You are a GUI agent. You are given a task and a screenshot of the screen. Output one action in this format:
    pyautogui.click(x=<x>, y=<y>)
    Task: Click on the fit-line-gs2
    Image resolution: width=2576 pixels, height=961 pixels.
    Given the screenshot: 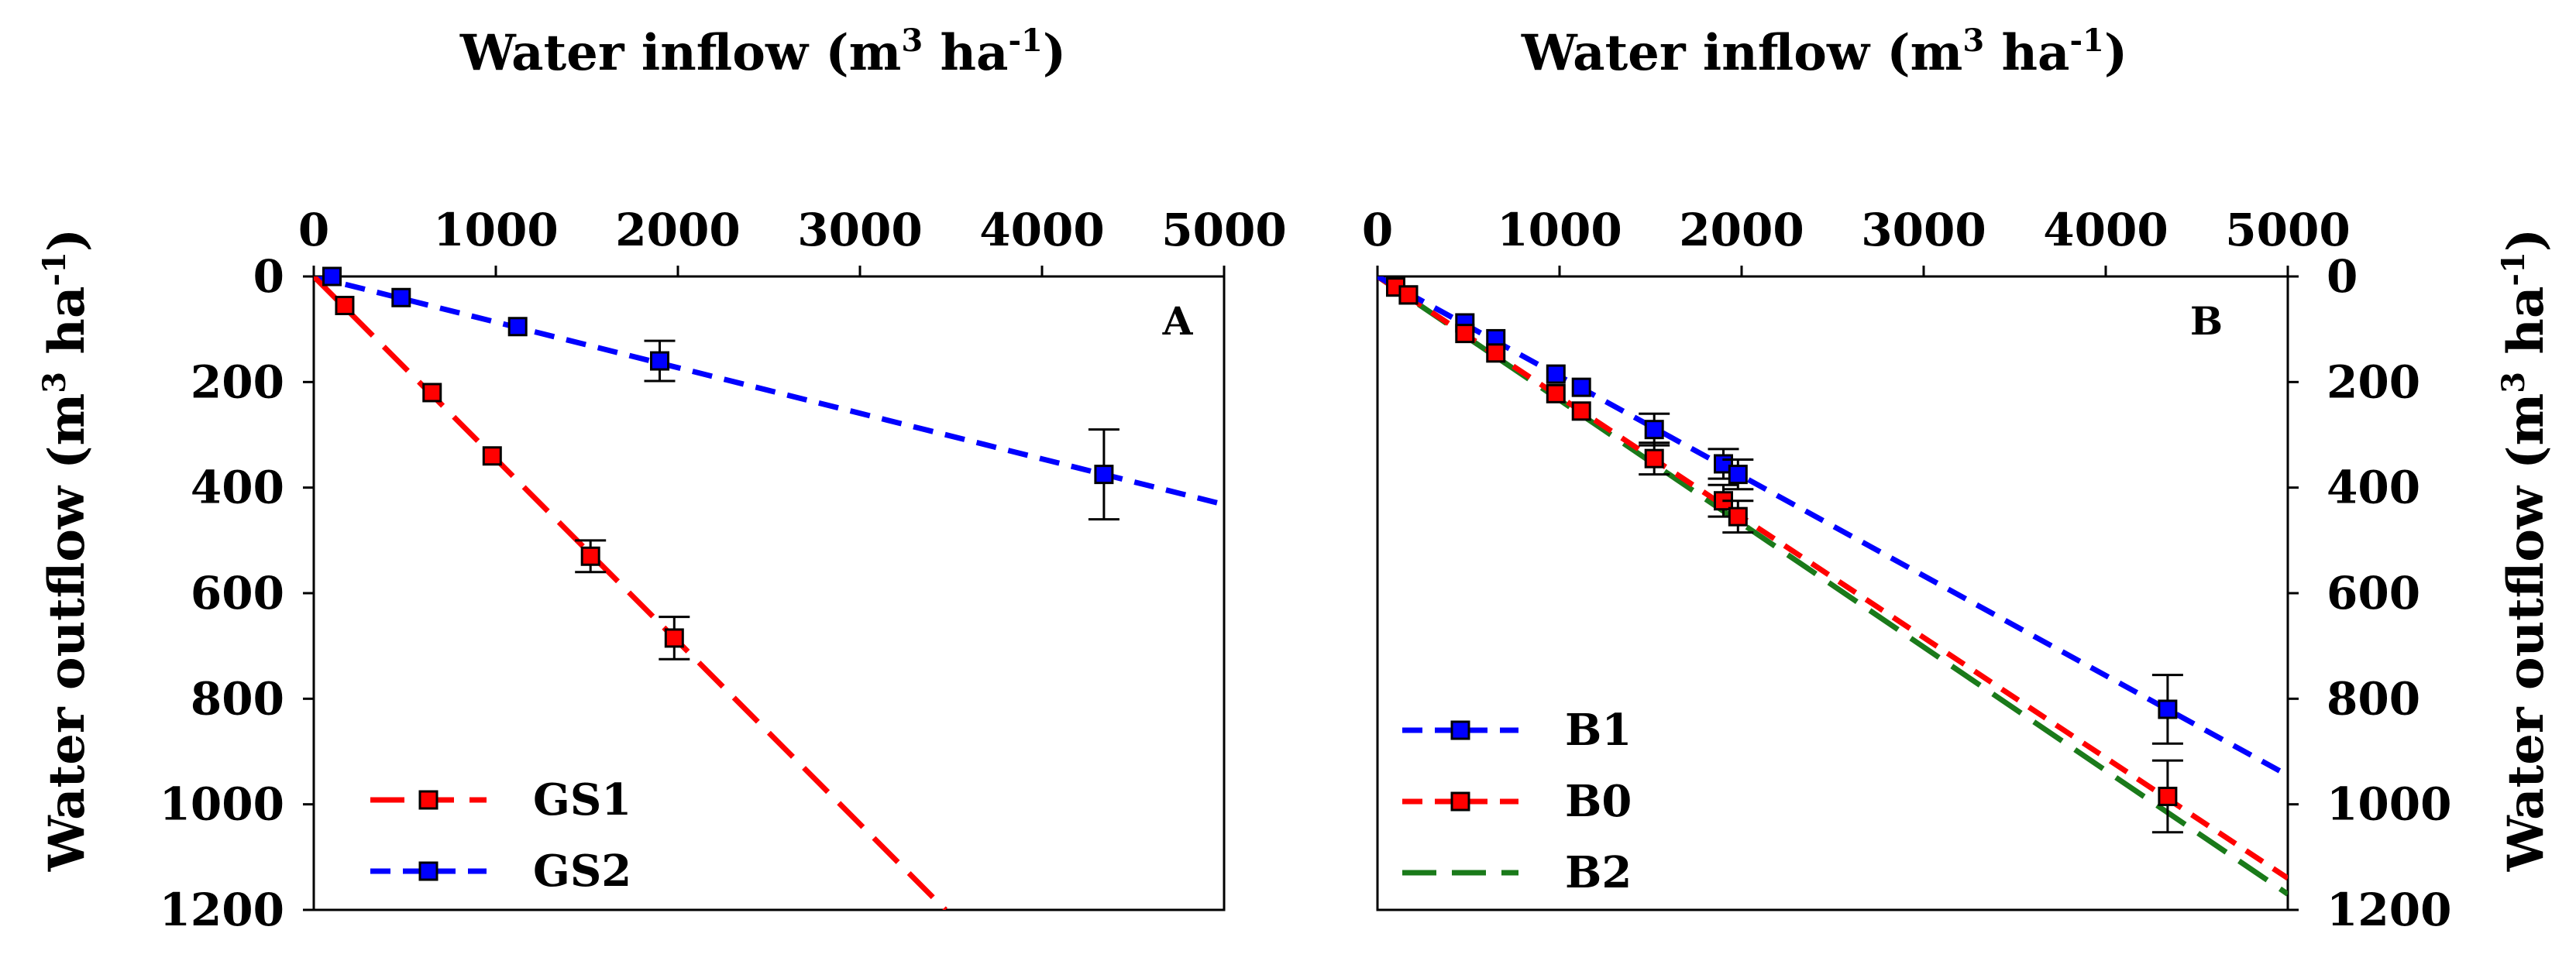 What is the action you would take?
    pyautogui.click(x=769, y=391)
    